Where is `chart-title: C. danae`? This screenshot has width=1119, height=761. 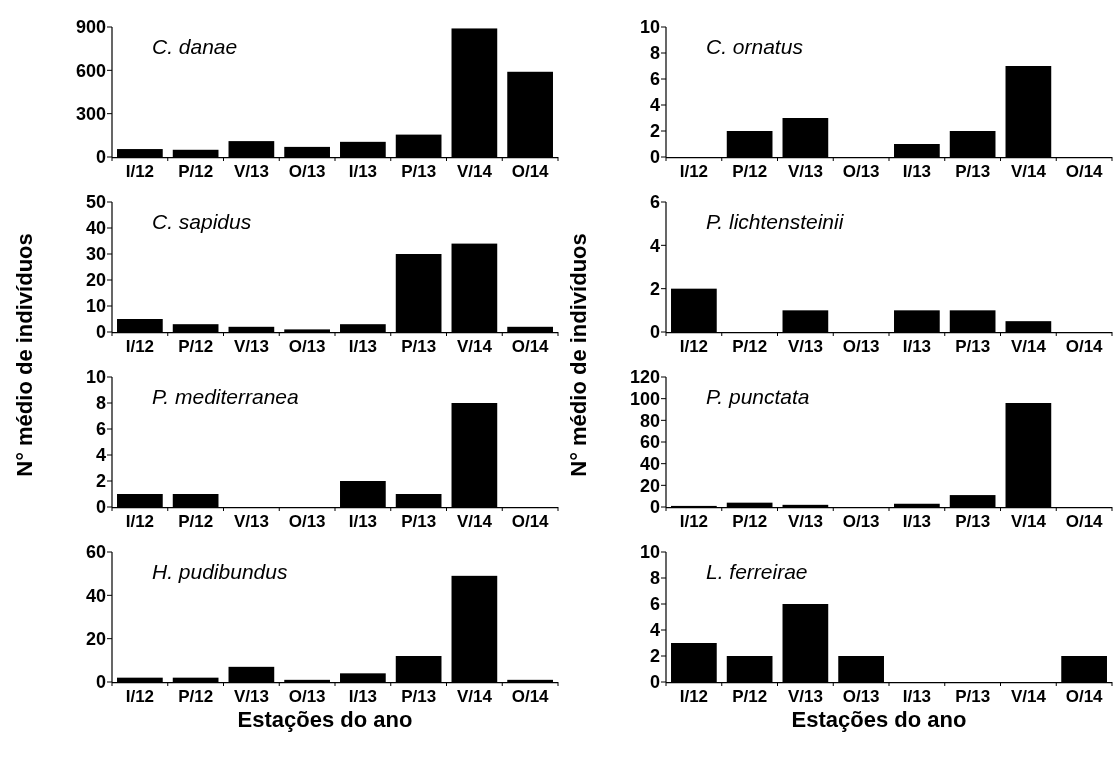
chart-title: C. danae is located at coordinates (195, 47).